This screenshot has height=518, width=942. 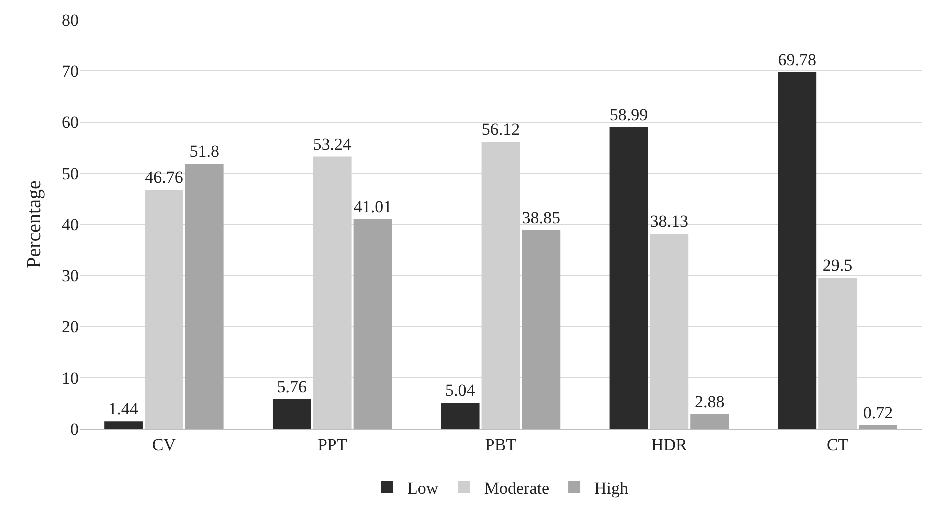 I want to click on y-tick-label: 40, so click(x=70, y=224).